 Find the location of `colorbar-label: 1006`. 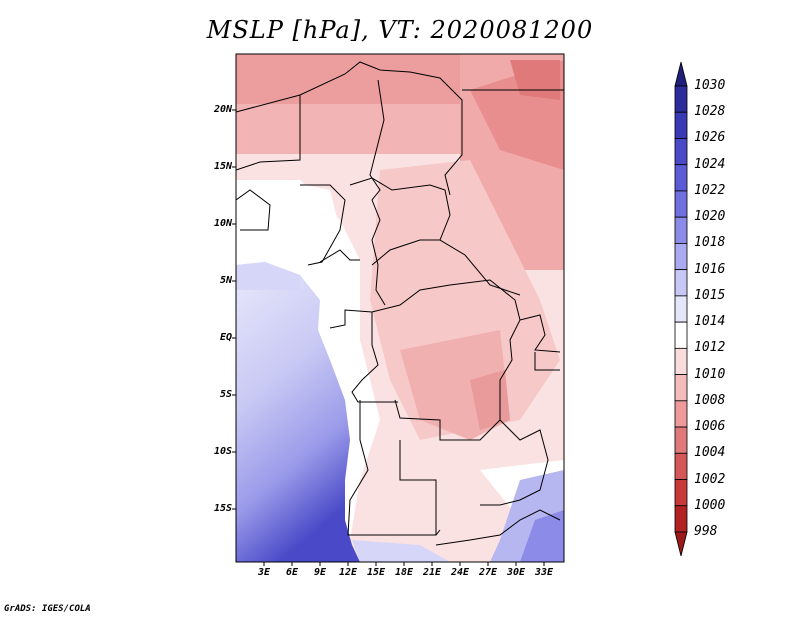

colorbar-label: 1006 is located at coordinates (710, 427).